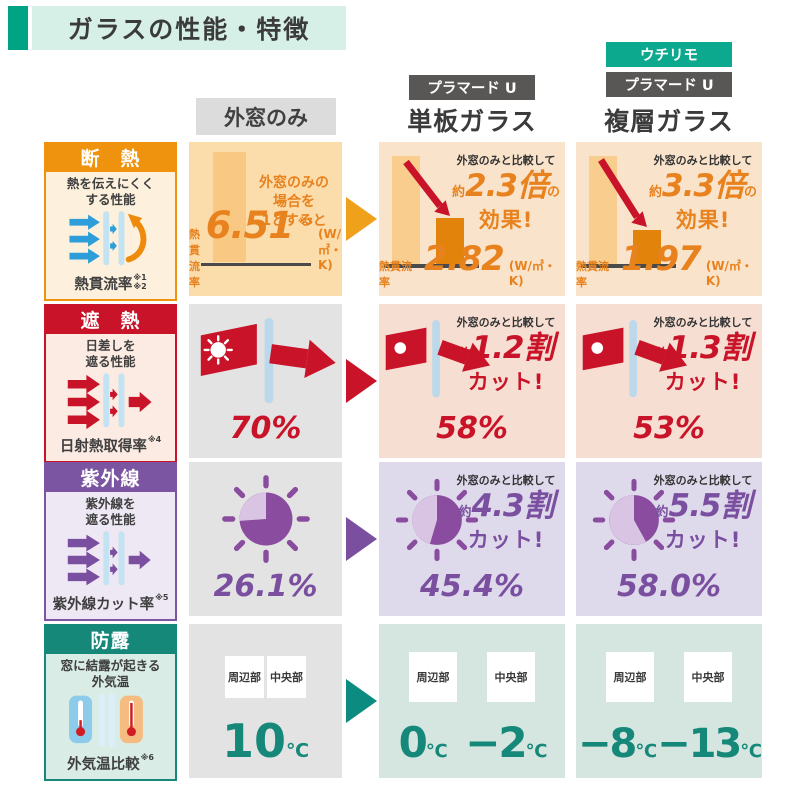 The height and width of the screenshot is (800, 800). Describe the element at coordinates (467, 264) in the screenshot. I see `single-uvalue: 熱貫流率 2.82 (W/㎡・K)` at that location.